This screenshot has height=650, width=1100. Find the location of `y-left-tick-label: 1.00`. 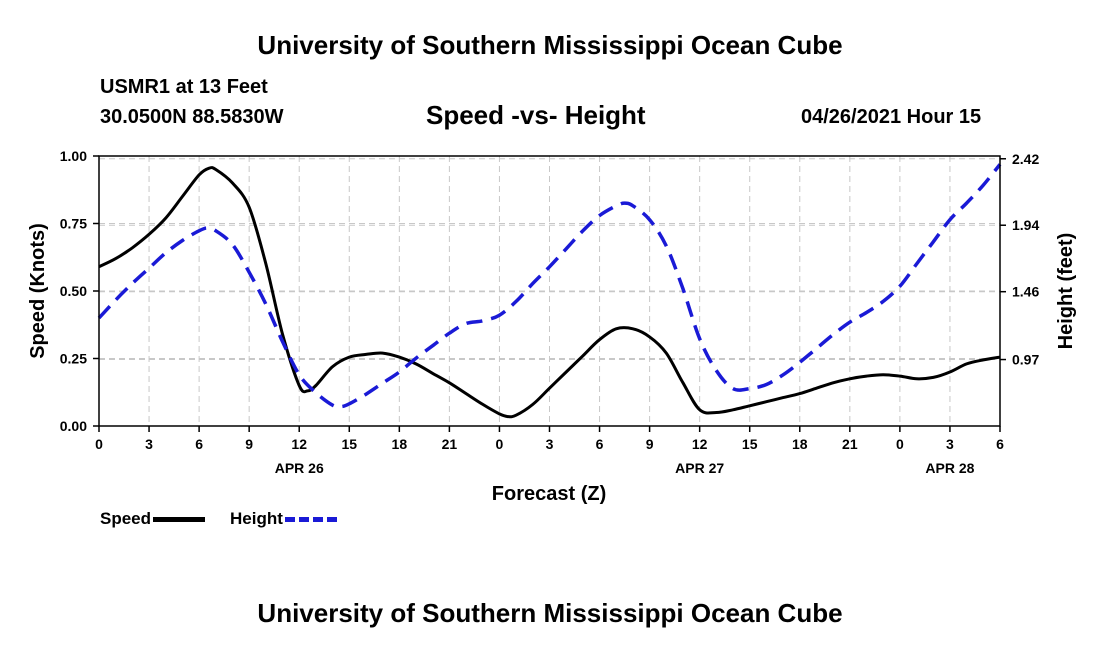

y-left-tick-label: 1.00 is located at coordinates (73, 156).